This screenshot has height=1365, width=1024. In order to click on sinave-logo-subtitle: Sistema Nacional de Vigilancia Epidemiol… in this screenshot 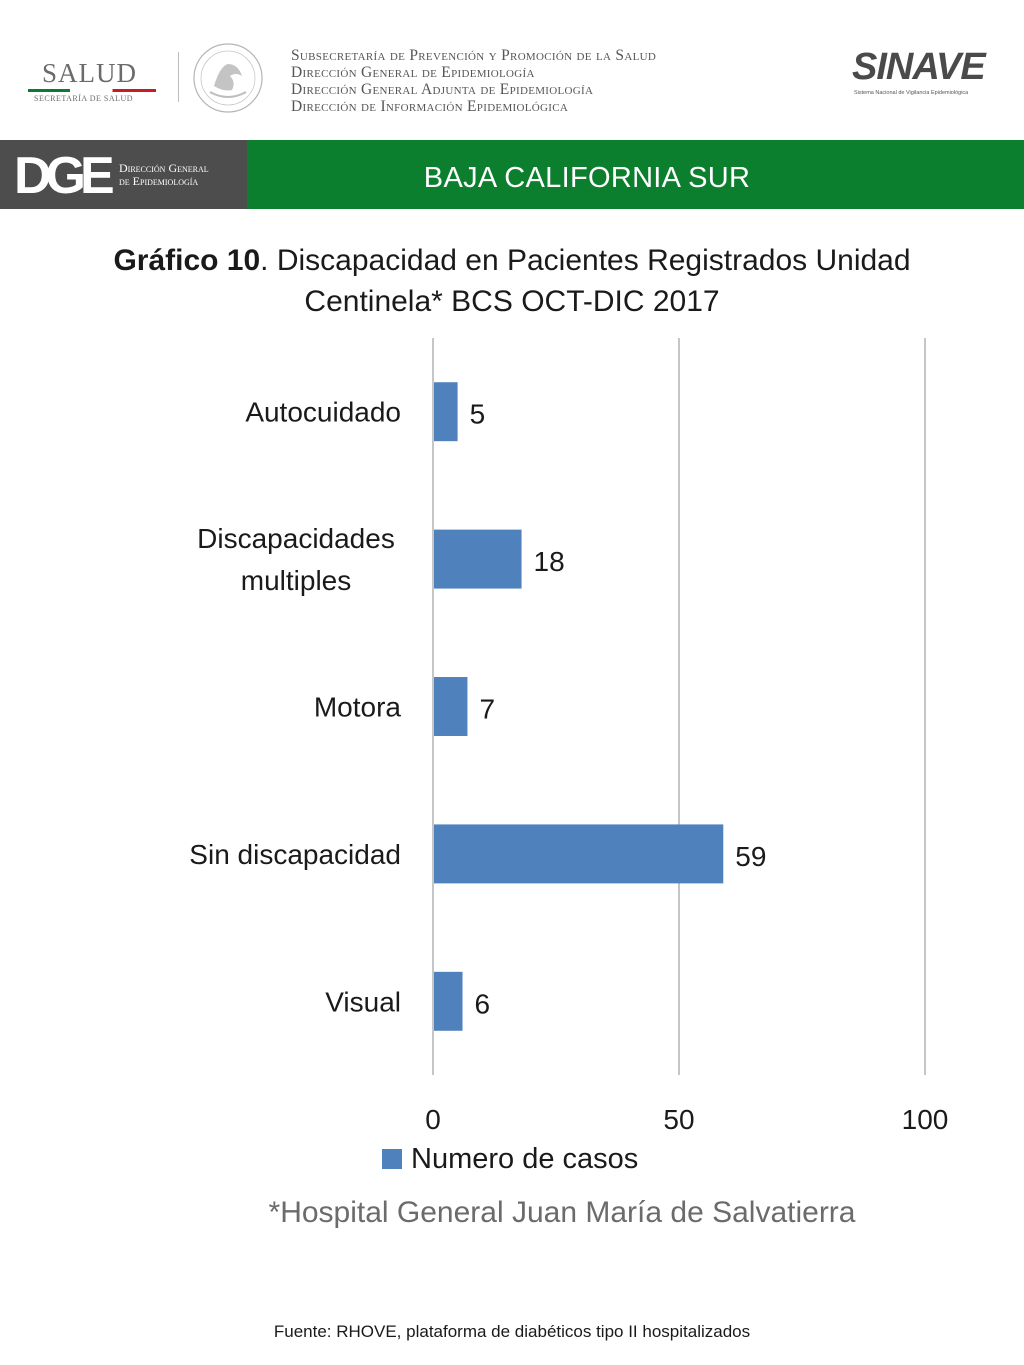, I will do `click(911, 93)`.